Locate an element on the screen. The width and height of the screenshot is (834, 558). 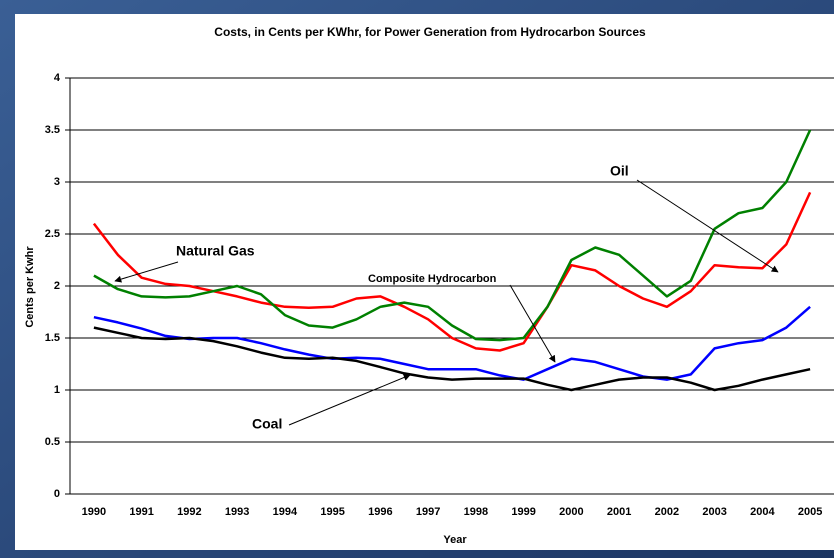
y-tick-label: 2.5 is located at coordinates (52, 234).